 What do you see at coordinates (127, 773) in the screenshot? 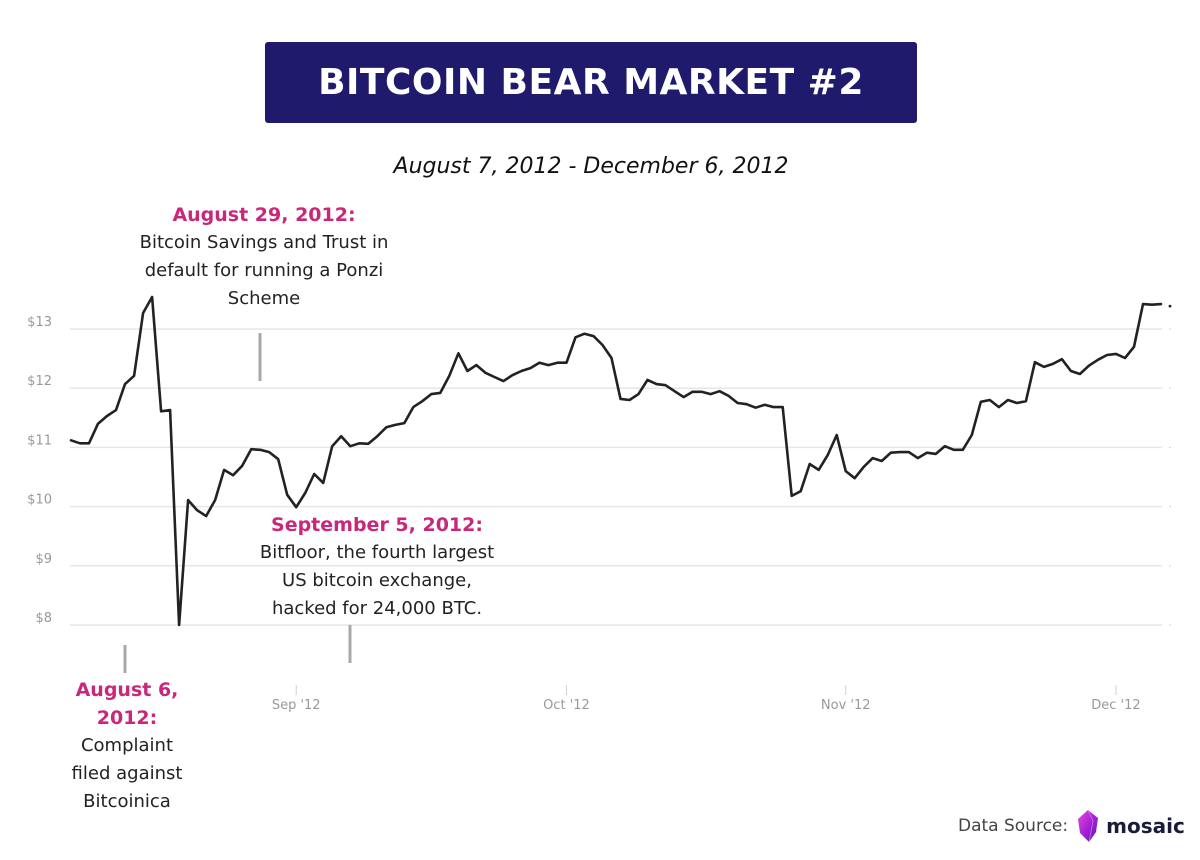
I see `annotation-line: filed against` at bounding box center [127, 773].